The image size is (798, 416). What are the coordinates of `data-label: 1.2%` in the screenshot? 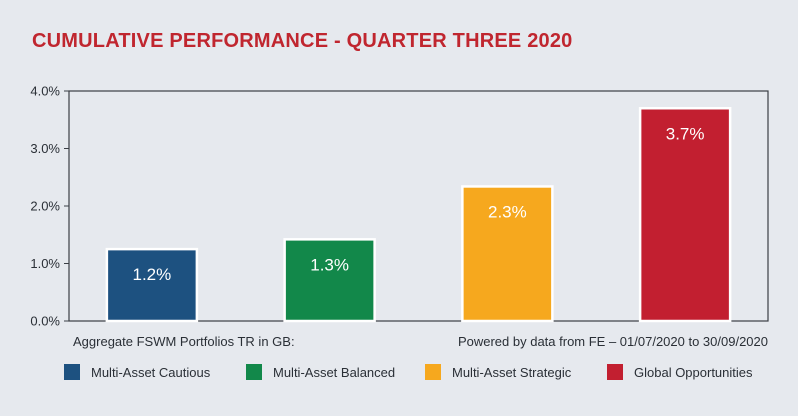 It's located at (152, 274).